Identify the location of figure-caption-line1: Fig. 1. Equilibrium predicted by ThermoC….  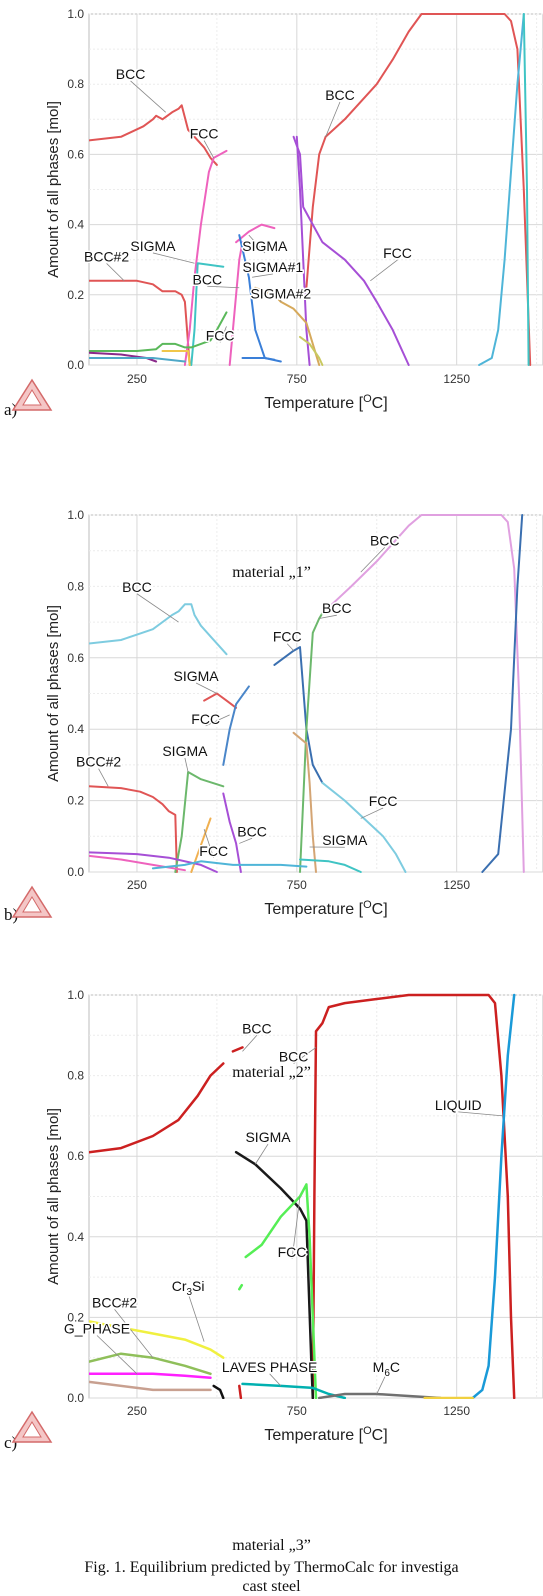
(271, 1568).